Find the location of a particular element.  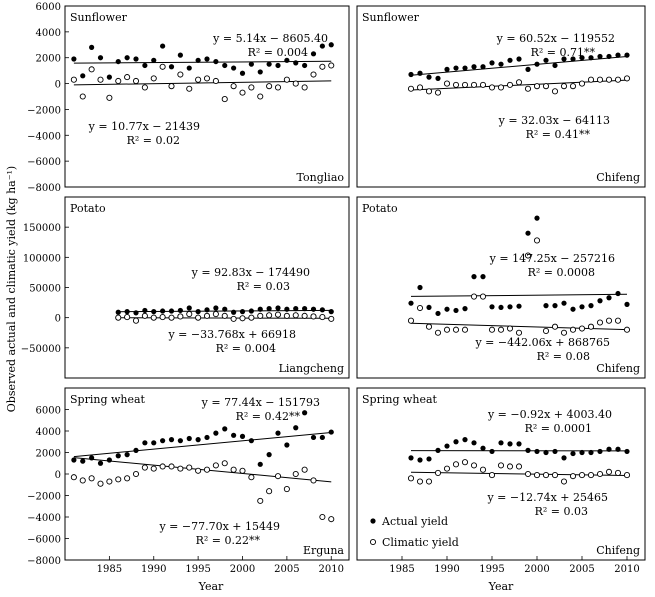

y-tick-label: −2000 is located at coordinates (44, 110).